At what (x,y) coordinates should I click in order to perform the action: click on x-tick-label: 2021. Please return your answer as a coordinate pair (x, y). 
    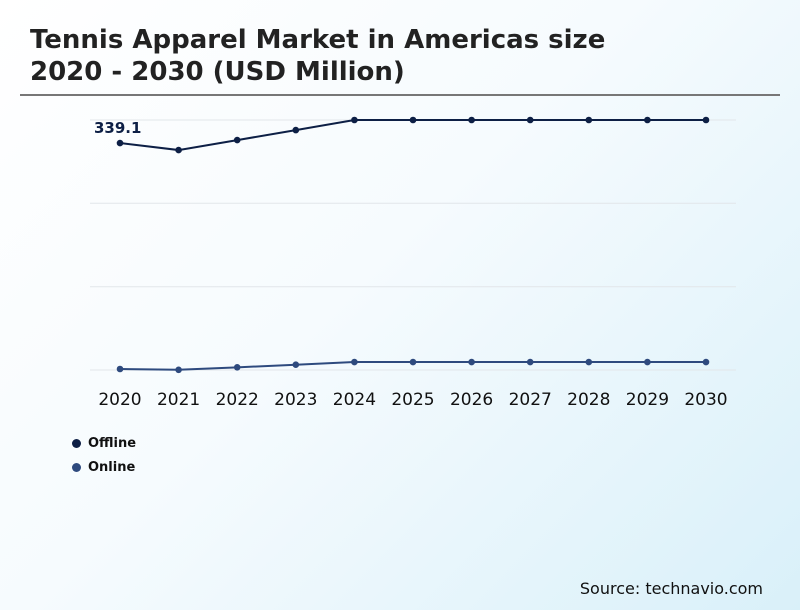
    Looking at the image, I should click on (178, 400).